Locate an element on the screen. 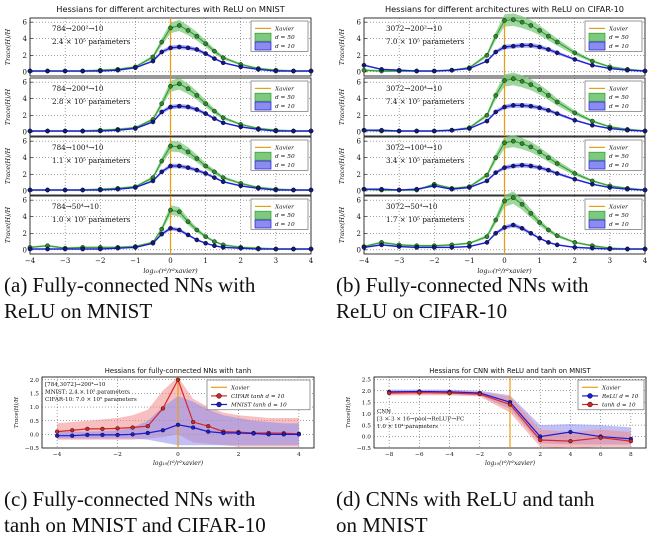  x-tick-label: −1 is located at coordinates (135, 261).